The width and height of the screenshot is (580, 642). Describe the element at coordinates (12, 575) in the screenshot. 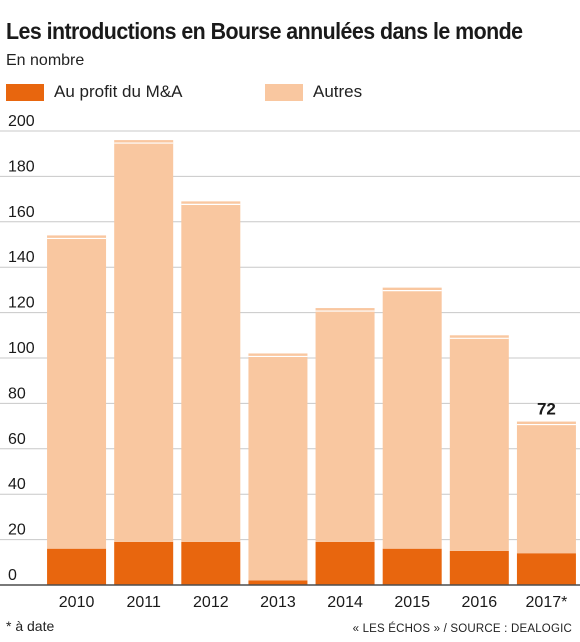

I see `y-tick-label: 0` at that location.